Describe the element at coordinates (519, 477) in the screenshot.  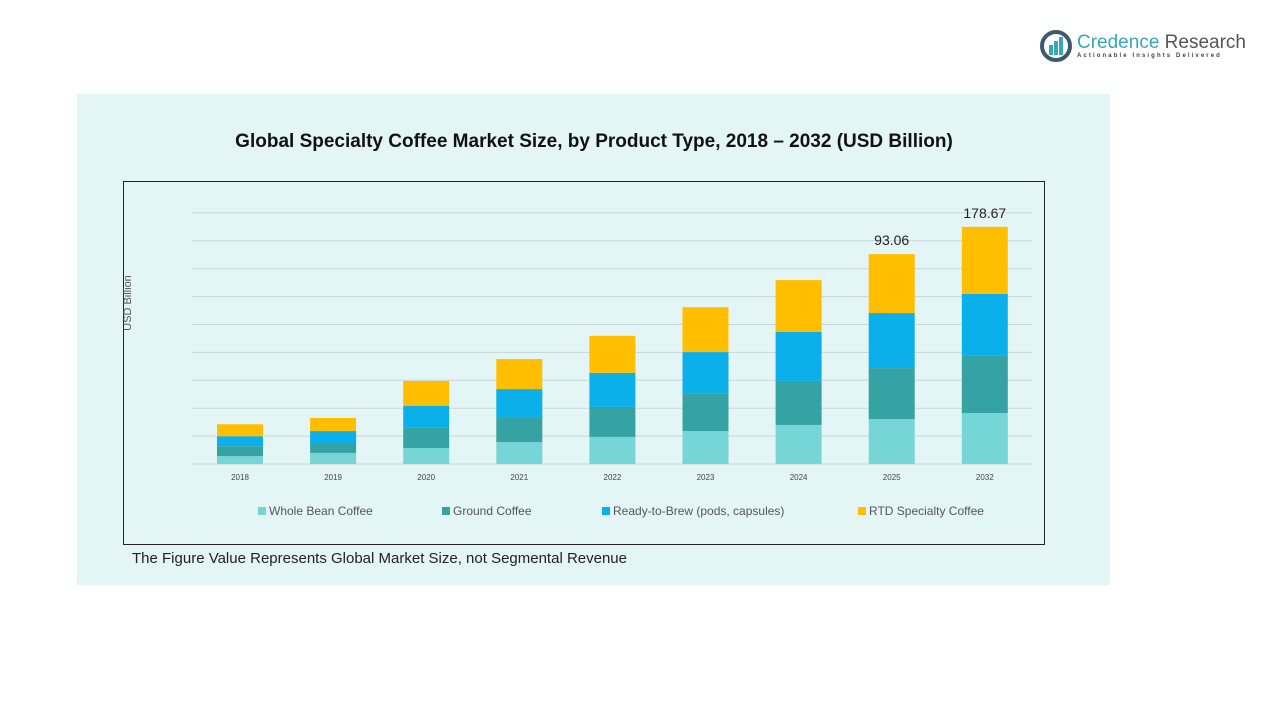
I see `x-tick-label: 2021` at that location.